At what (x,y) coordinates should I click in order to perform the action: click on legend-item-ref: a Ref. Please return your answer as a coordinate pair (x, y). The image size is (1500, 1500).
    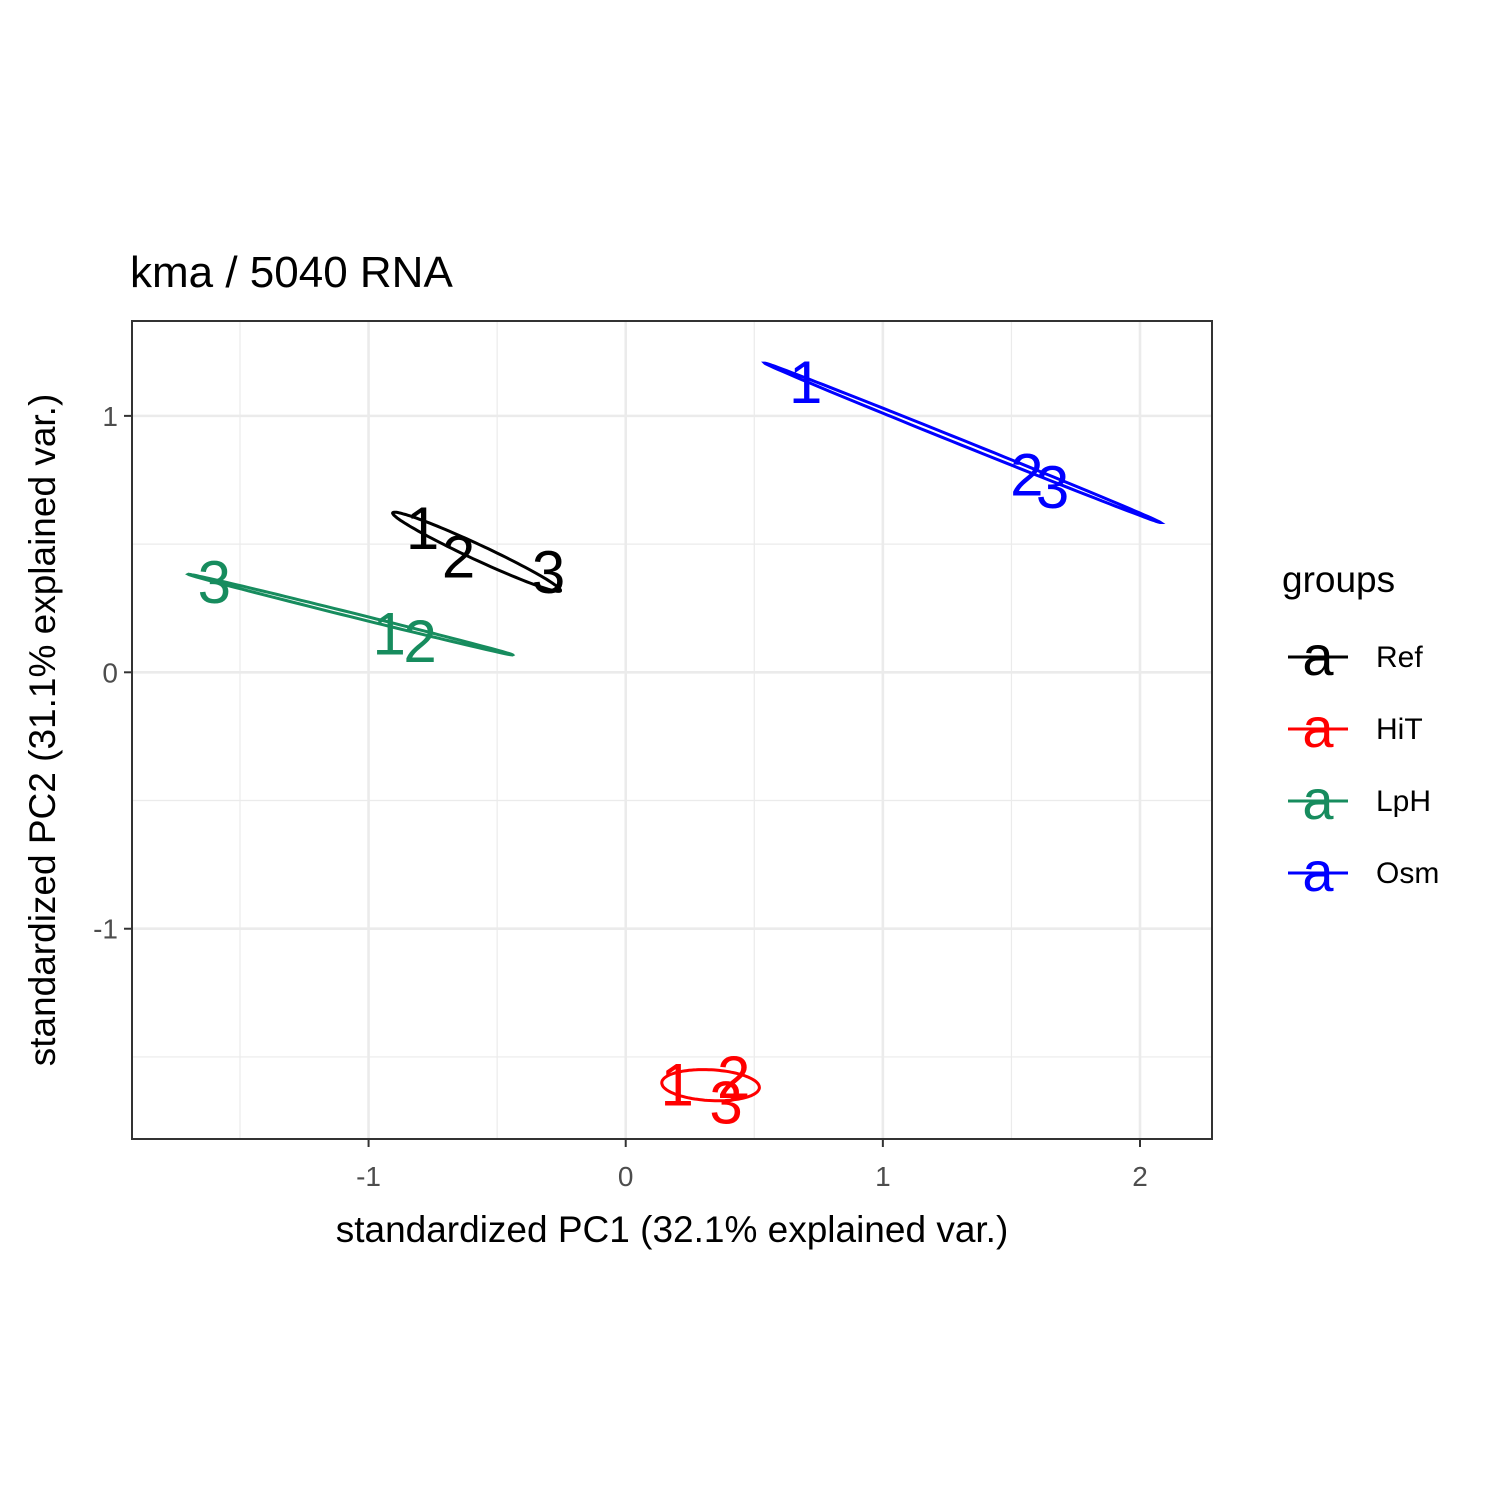
    Looking at the image, I should click on (1355, 655).